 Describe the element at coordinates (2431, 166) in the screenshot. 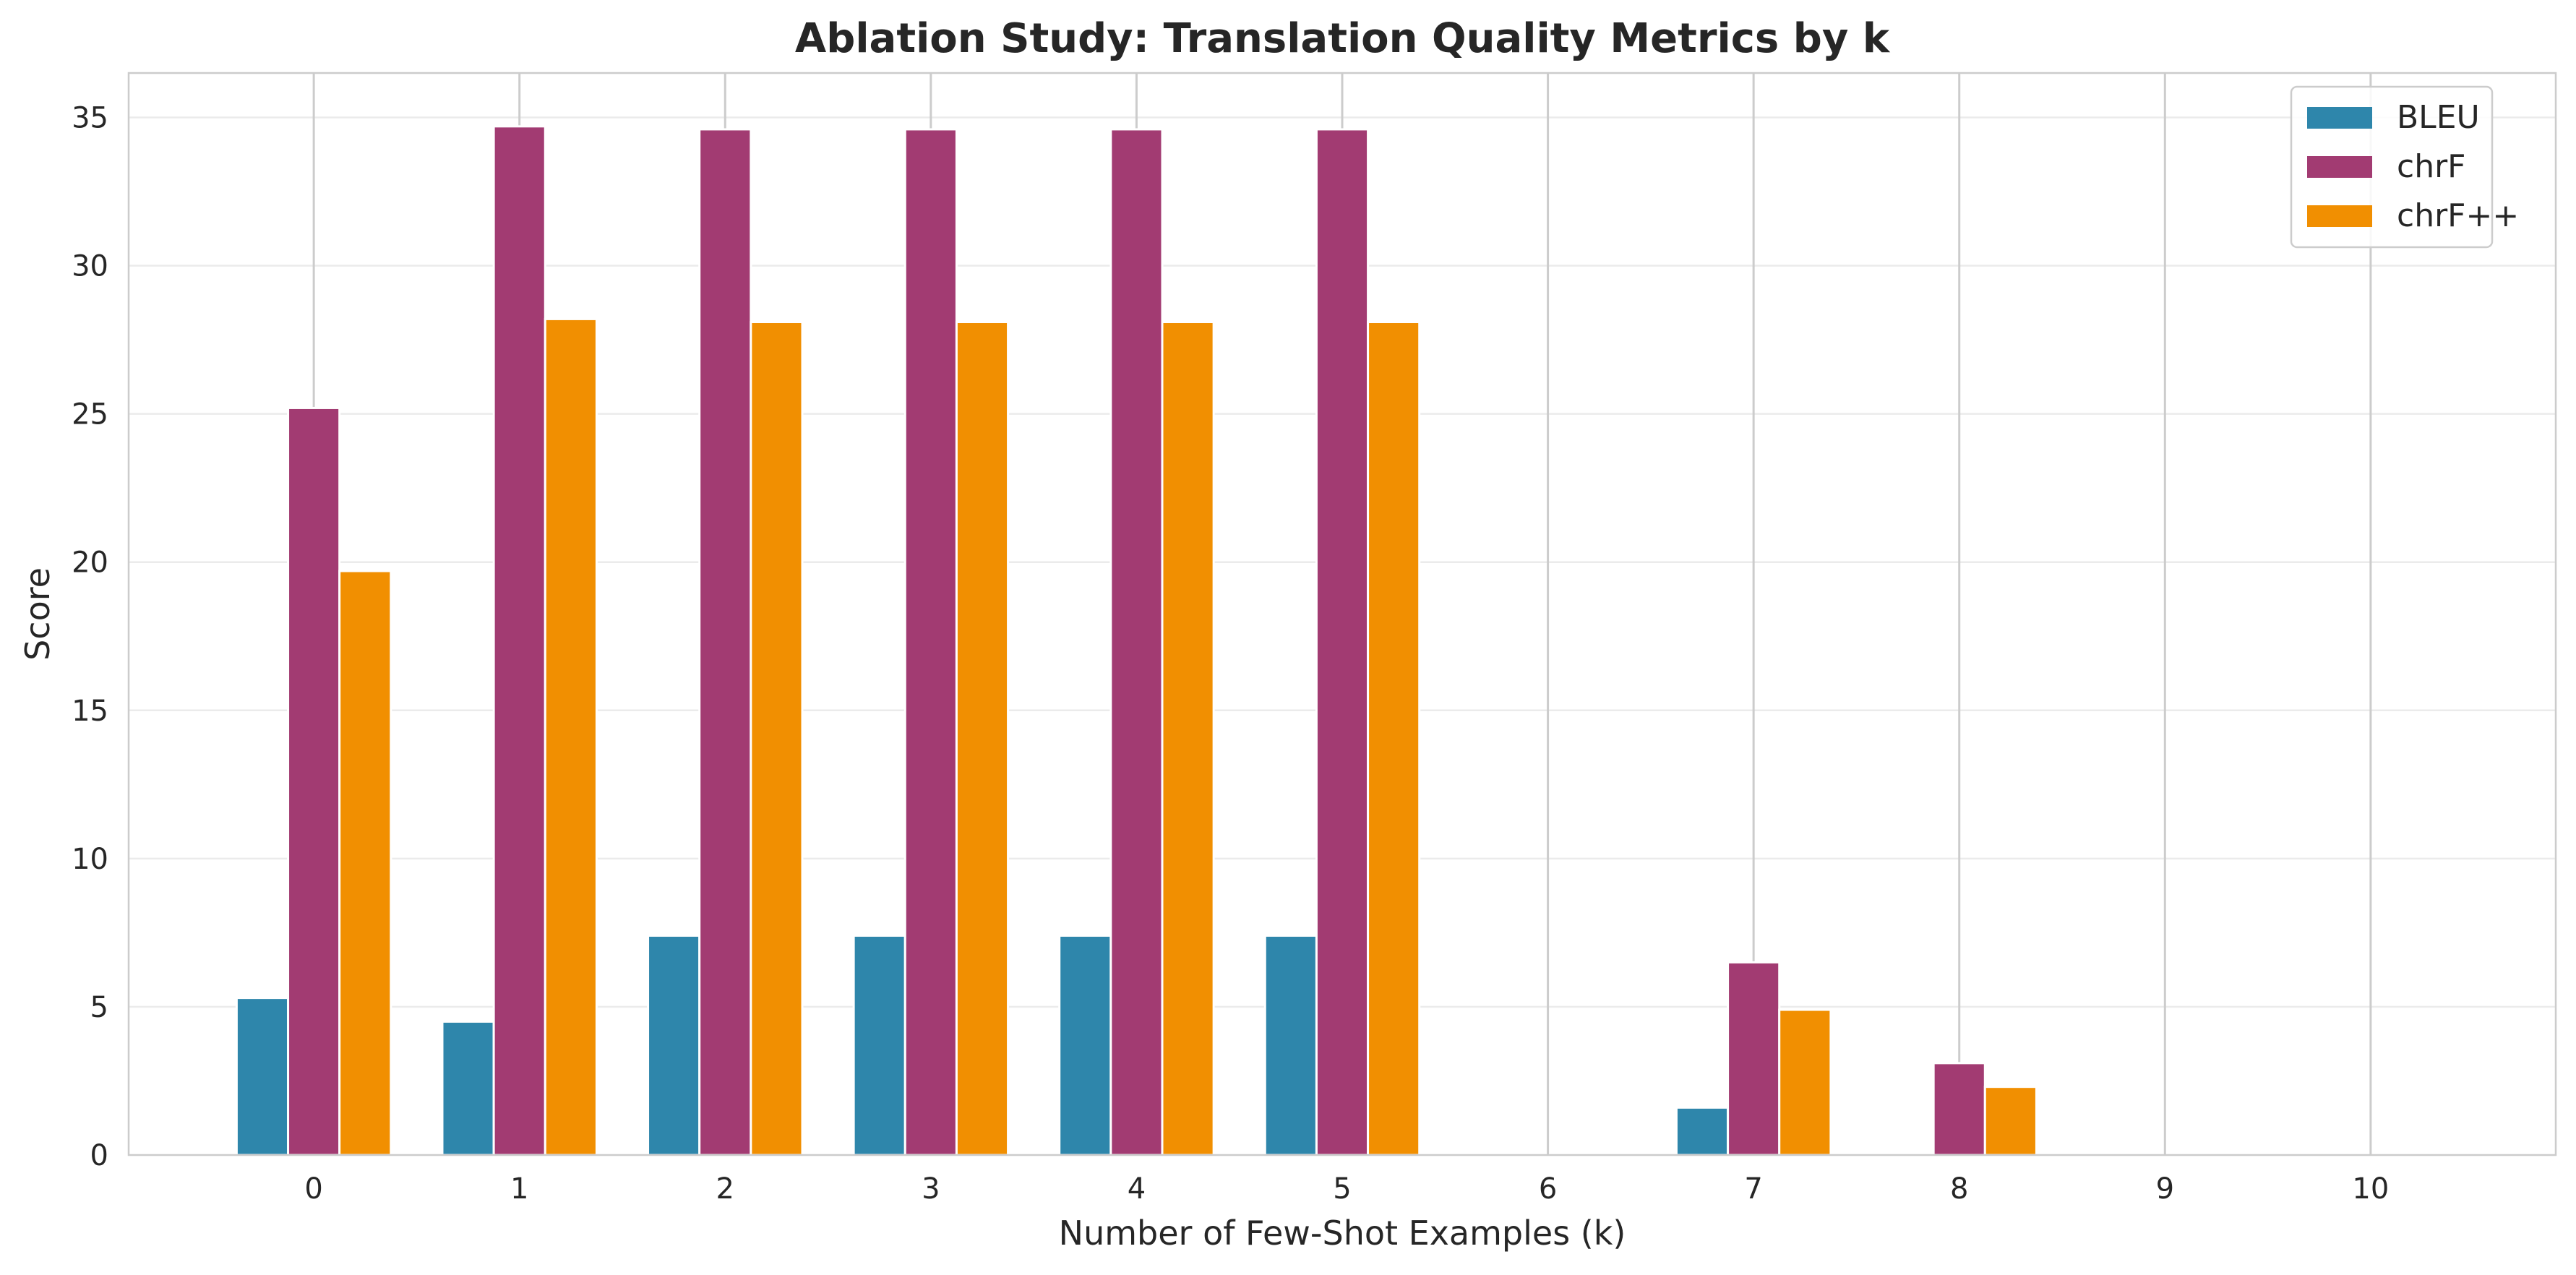

I see `legend-label: chrF` at that location.